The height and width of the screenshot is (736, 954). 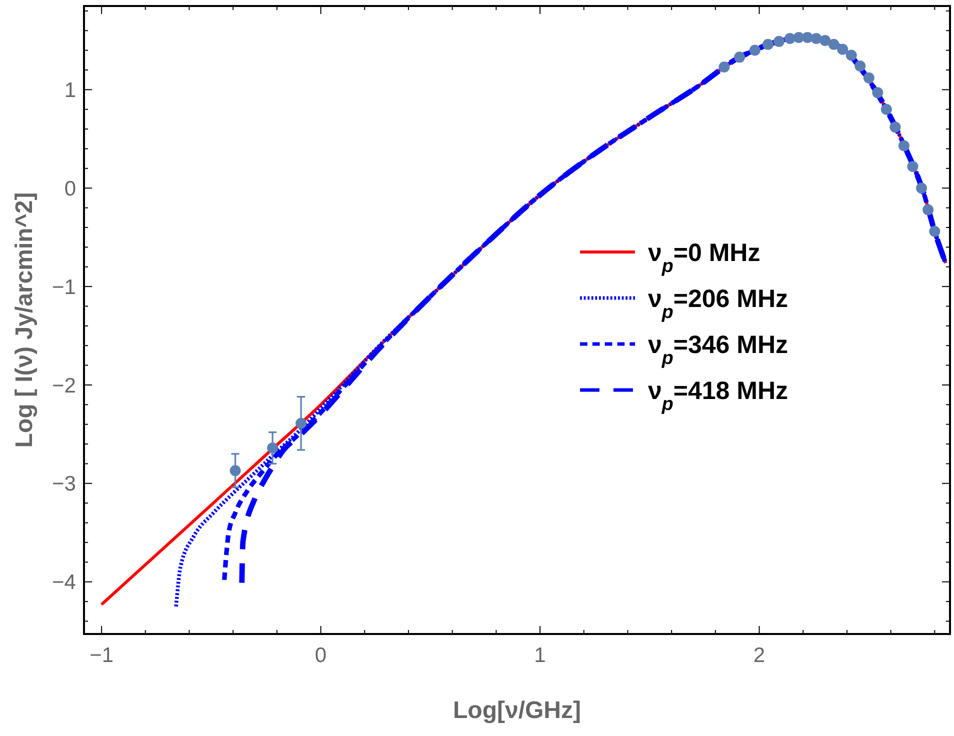 What do you see at coordinates (759, 655) in the screenshot?
I see `x-tick-label: 2` at bounding box center [759, 655].